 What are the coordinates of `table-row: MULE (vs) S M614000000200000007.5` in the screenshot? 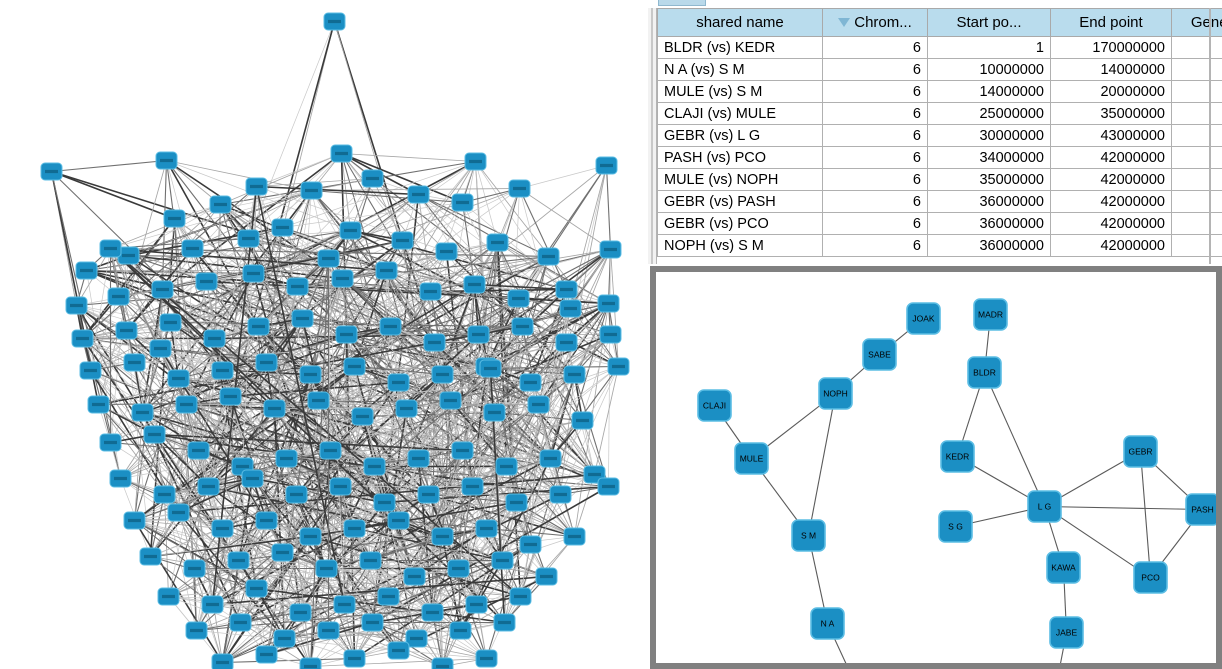 It's located at (939, 91).